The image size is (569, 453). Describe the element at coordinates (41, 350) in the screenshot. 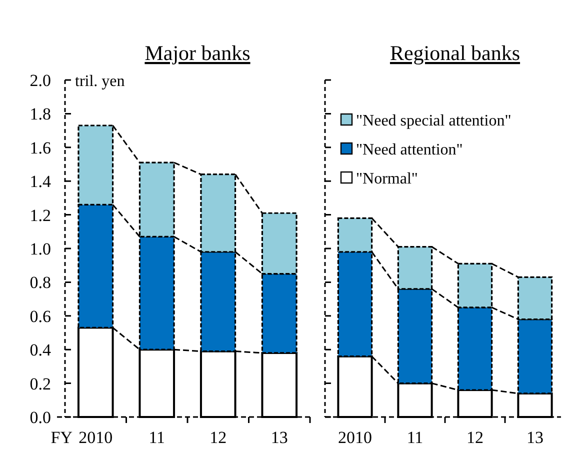

I see `y-tick-label: 0.4` at that location.